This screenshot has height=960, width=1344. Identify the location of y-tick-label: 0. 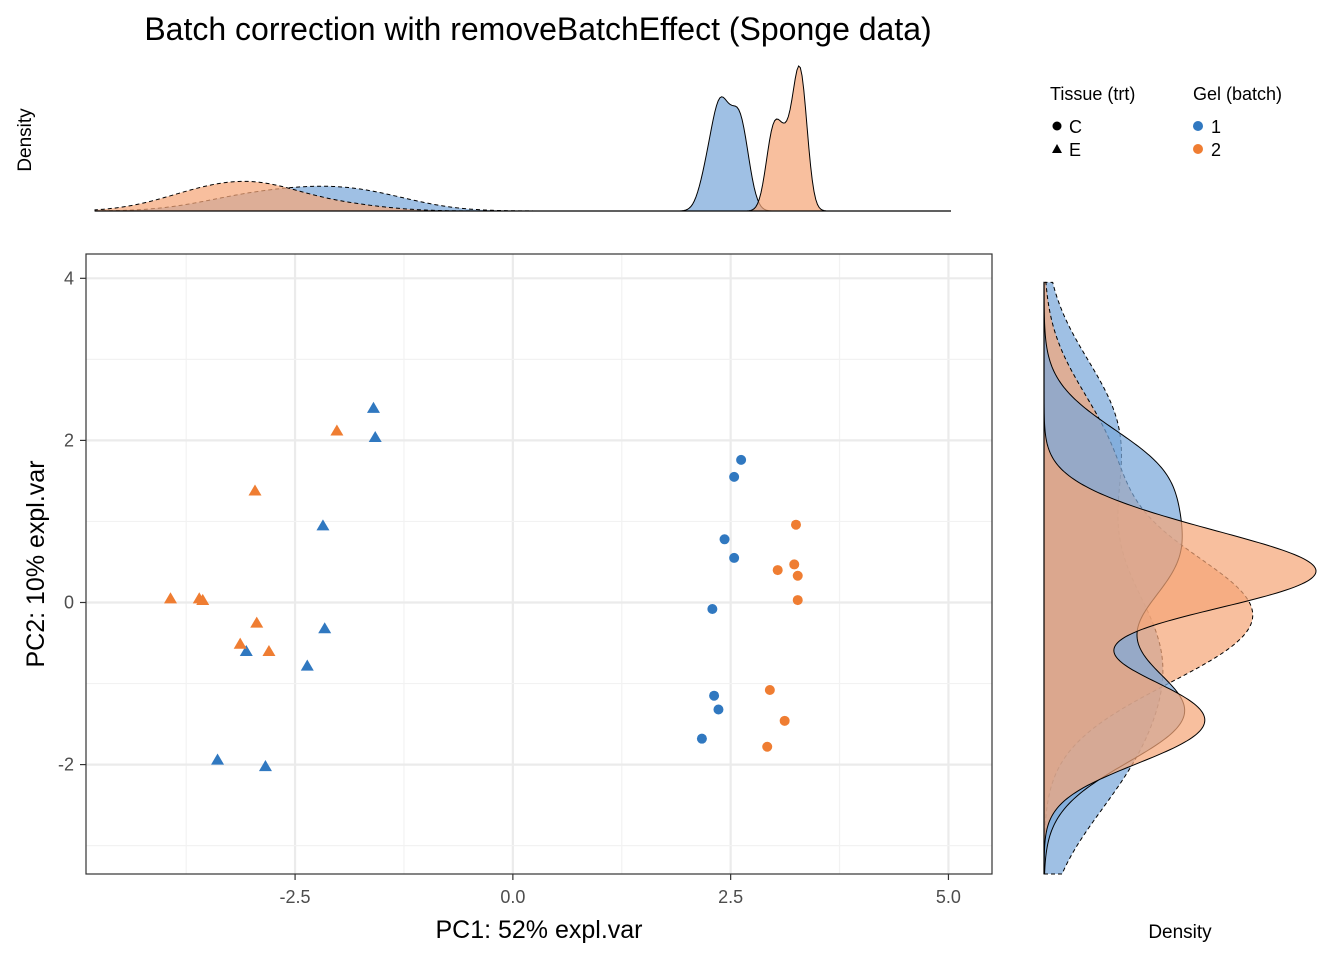
(69, 602).